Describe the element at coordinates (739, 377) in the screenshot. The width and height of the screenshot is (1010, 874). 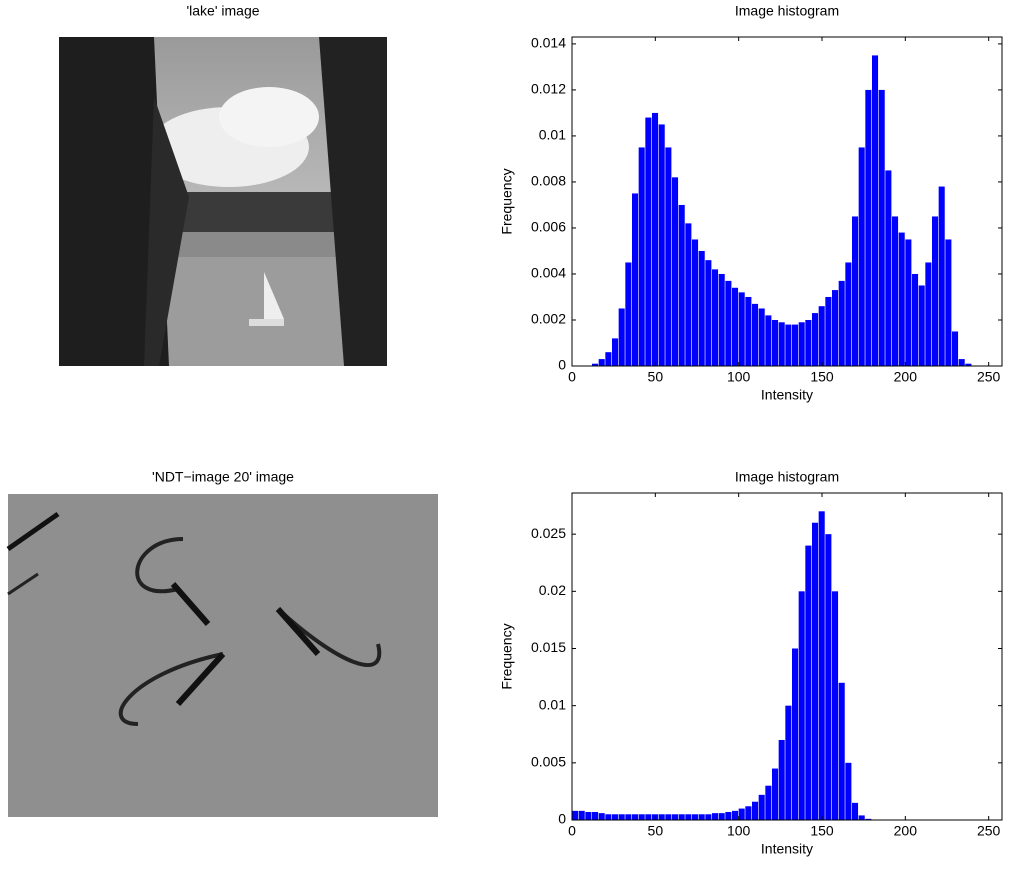
I see `x-tick-label: 100` at that location.